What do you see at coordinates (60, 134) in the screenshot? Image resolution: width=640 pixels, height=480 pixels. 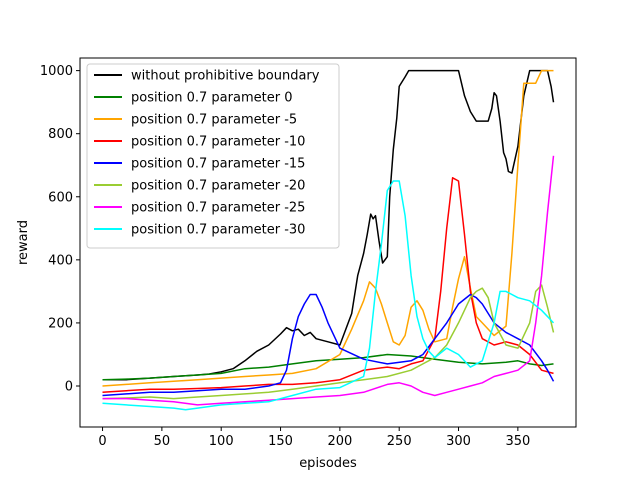 I see `y-tick-label-4: 800` at bounding box center [60, 134].